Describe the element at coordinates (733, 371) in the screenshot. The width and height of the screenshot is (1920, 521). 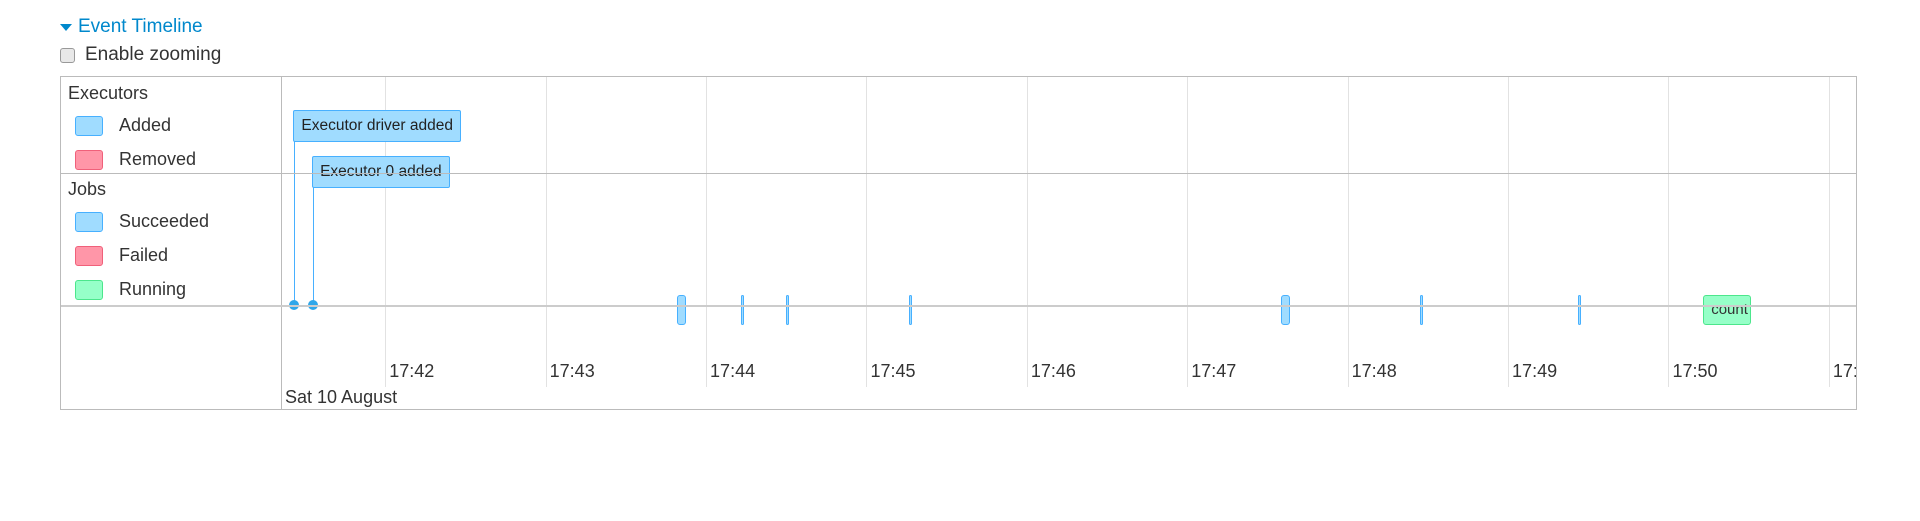
I see `axis-tick-label: 17:44` at that location.